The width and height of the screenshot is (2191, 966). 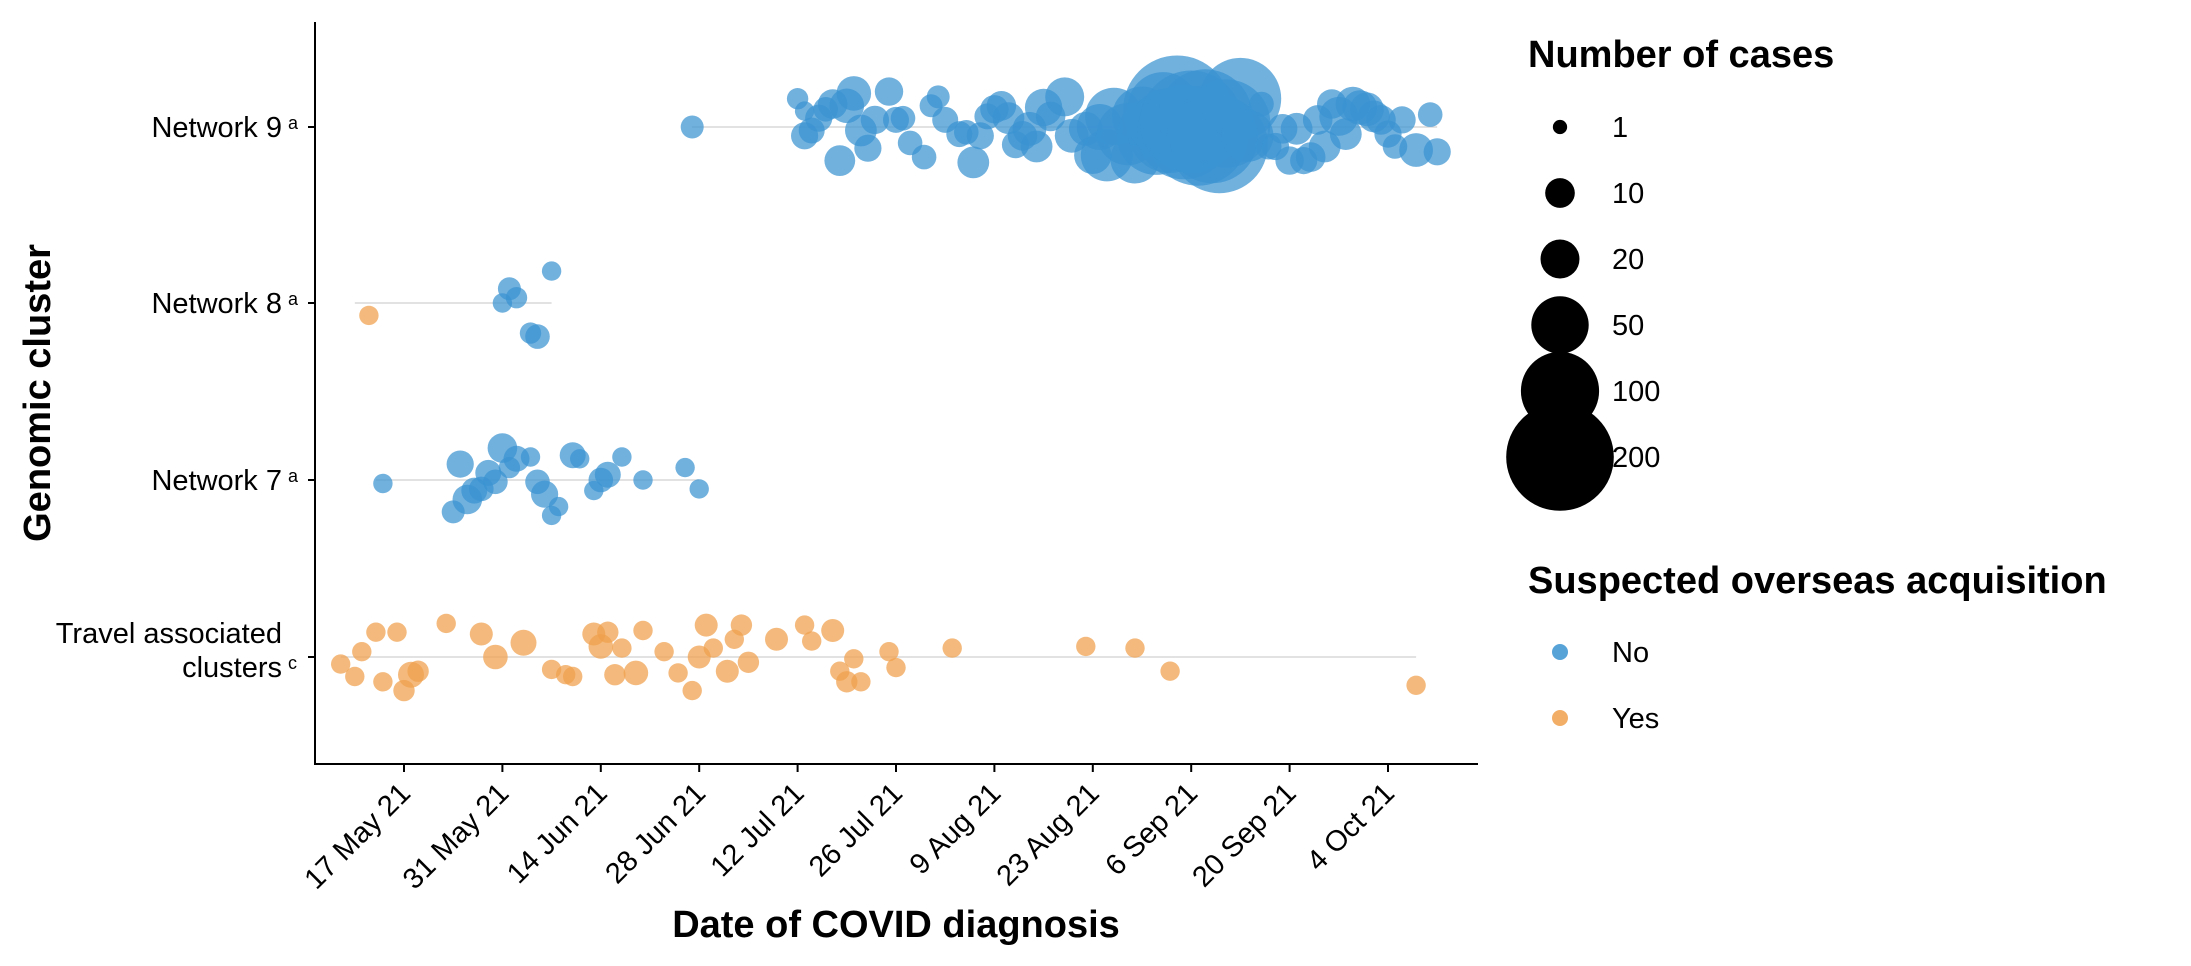 I want to click on legend-size-title: Number of cases, so click(x=1681, y=55).